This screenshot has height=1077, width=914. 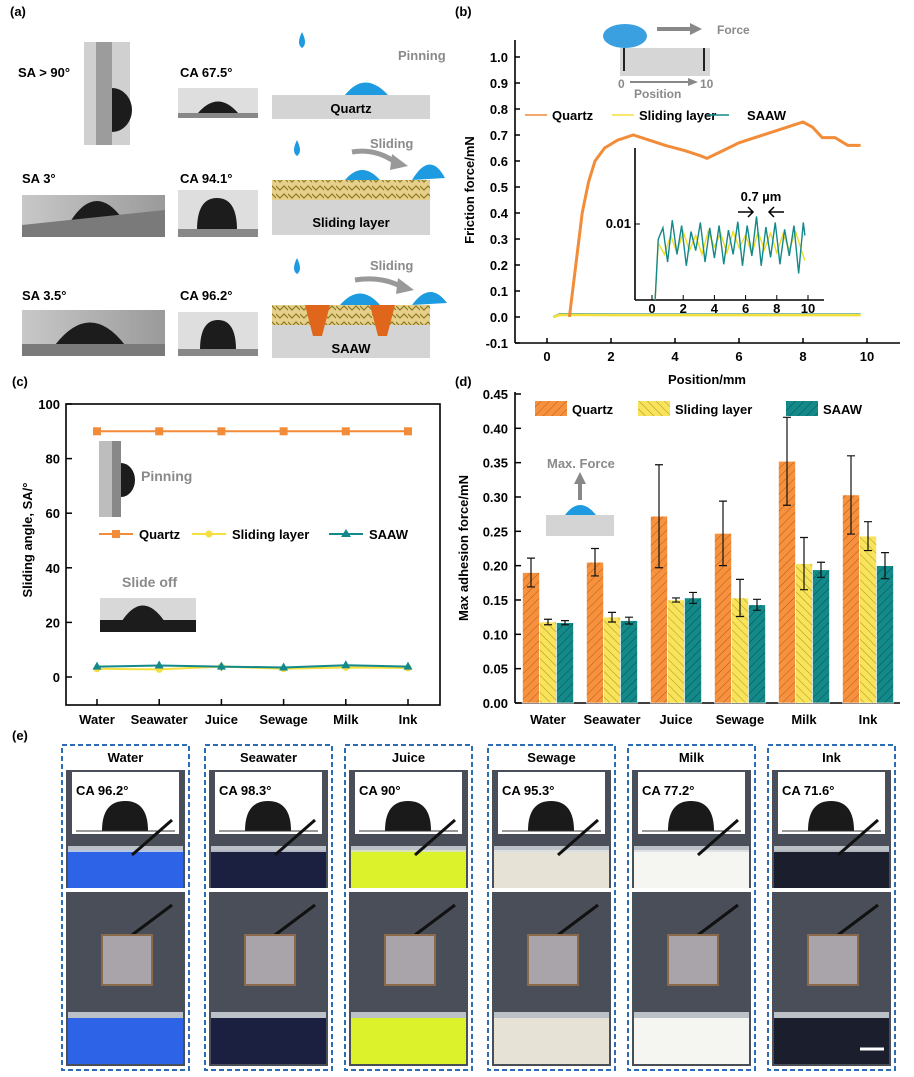 I want to click on inset-x-tick-label: 6, so click(x=745, y=308).